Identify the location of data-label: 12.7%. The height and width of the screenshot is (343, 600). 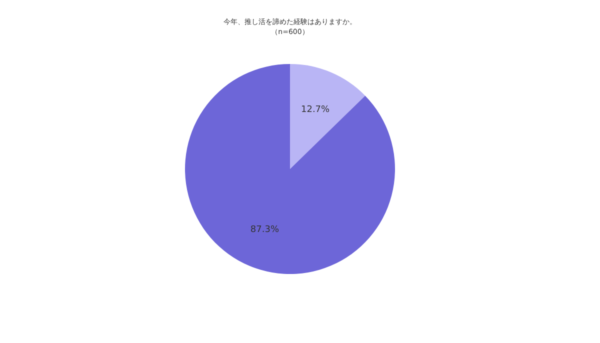
(315, 110).